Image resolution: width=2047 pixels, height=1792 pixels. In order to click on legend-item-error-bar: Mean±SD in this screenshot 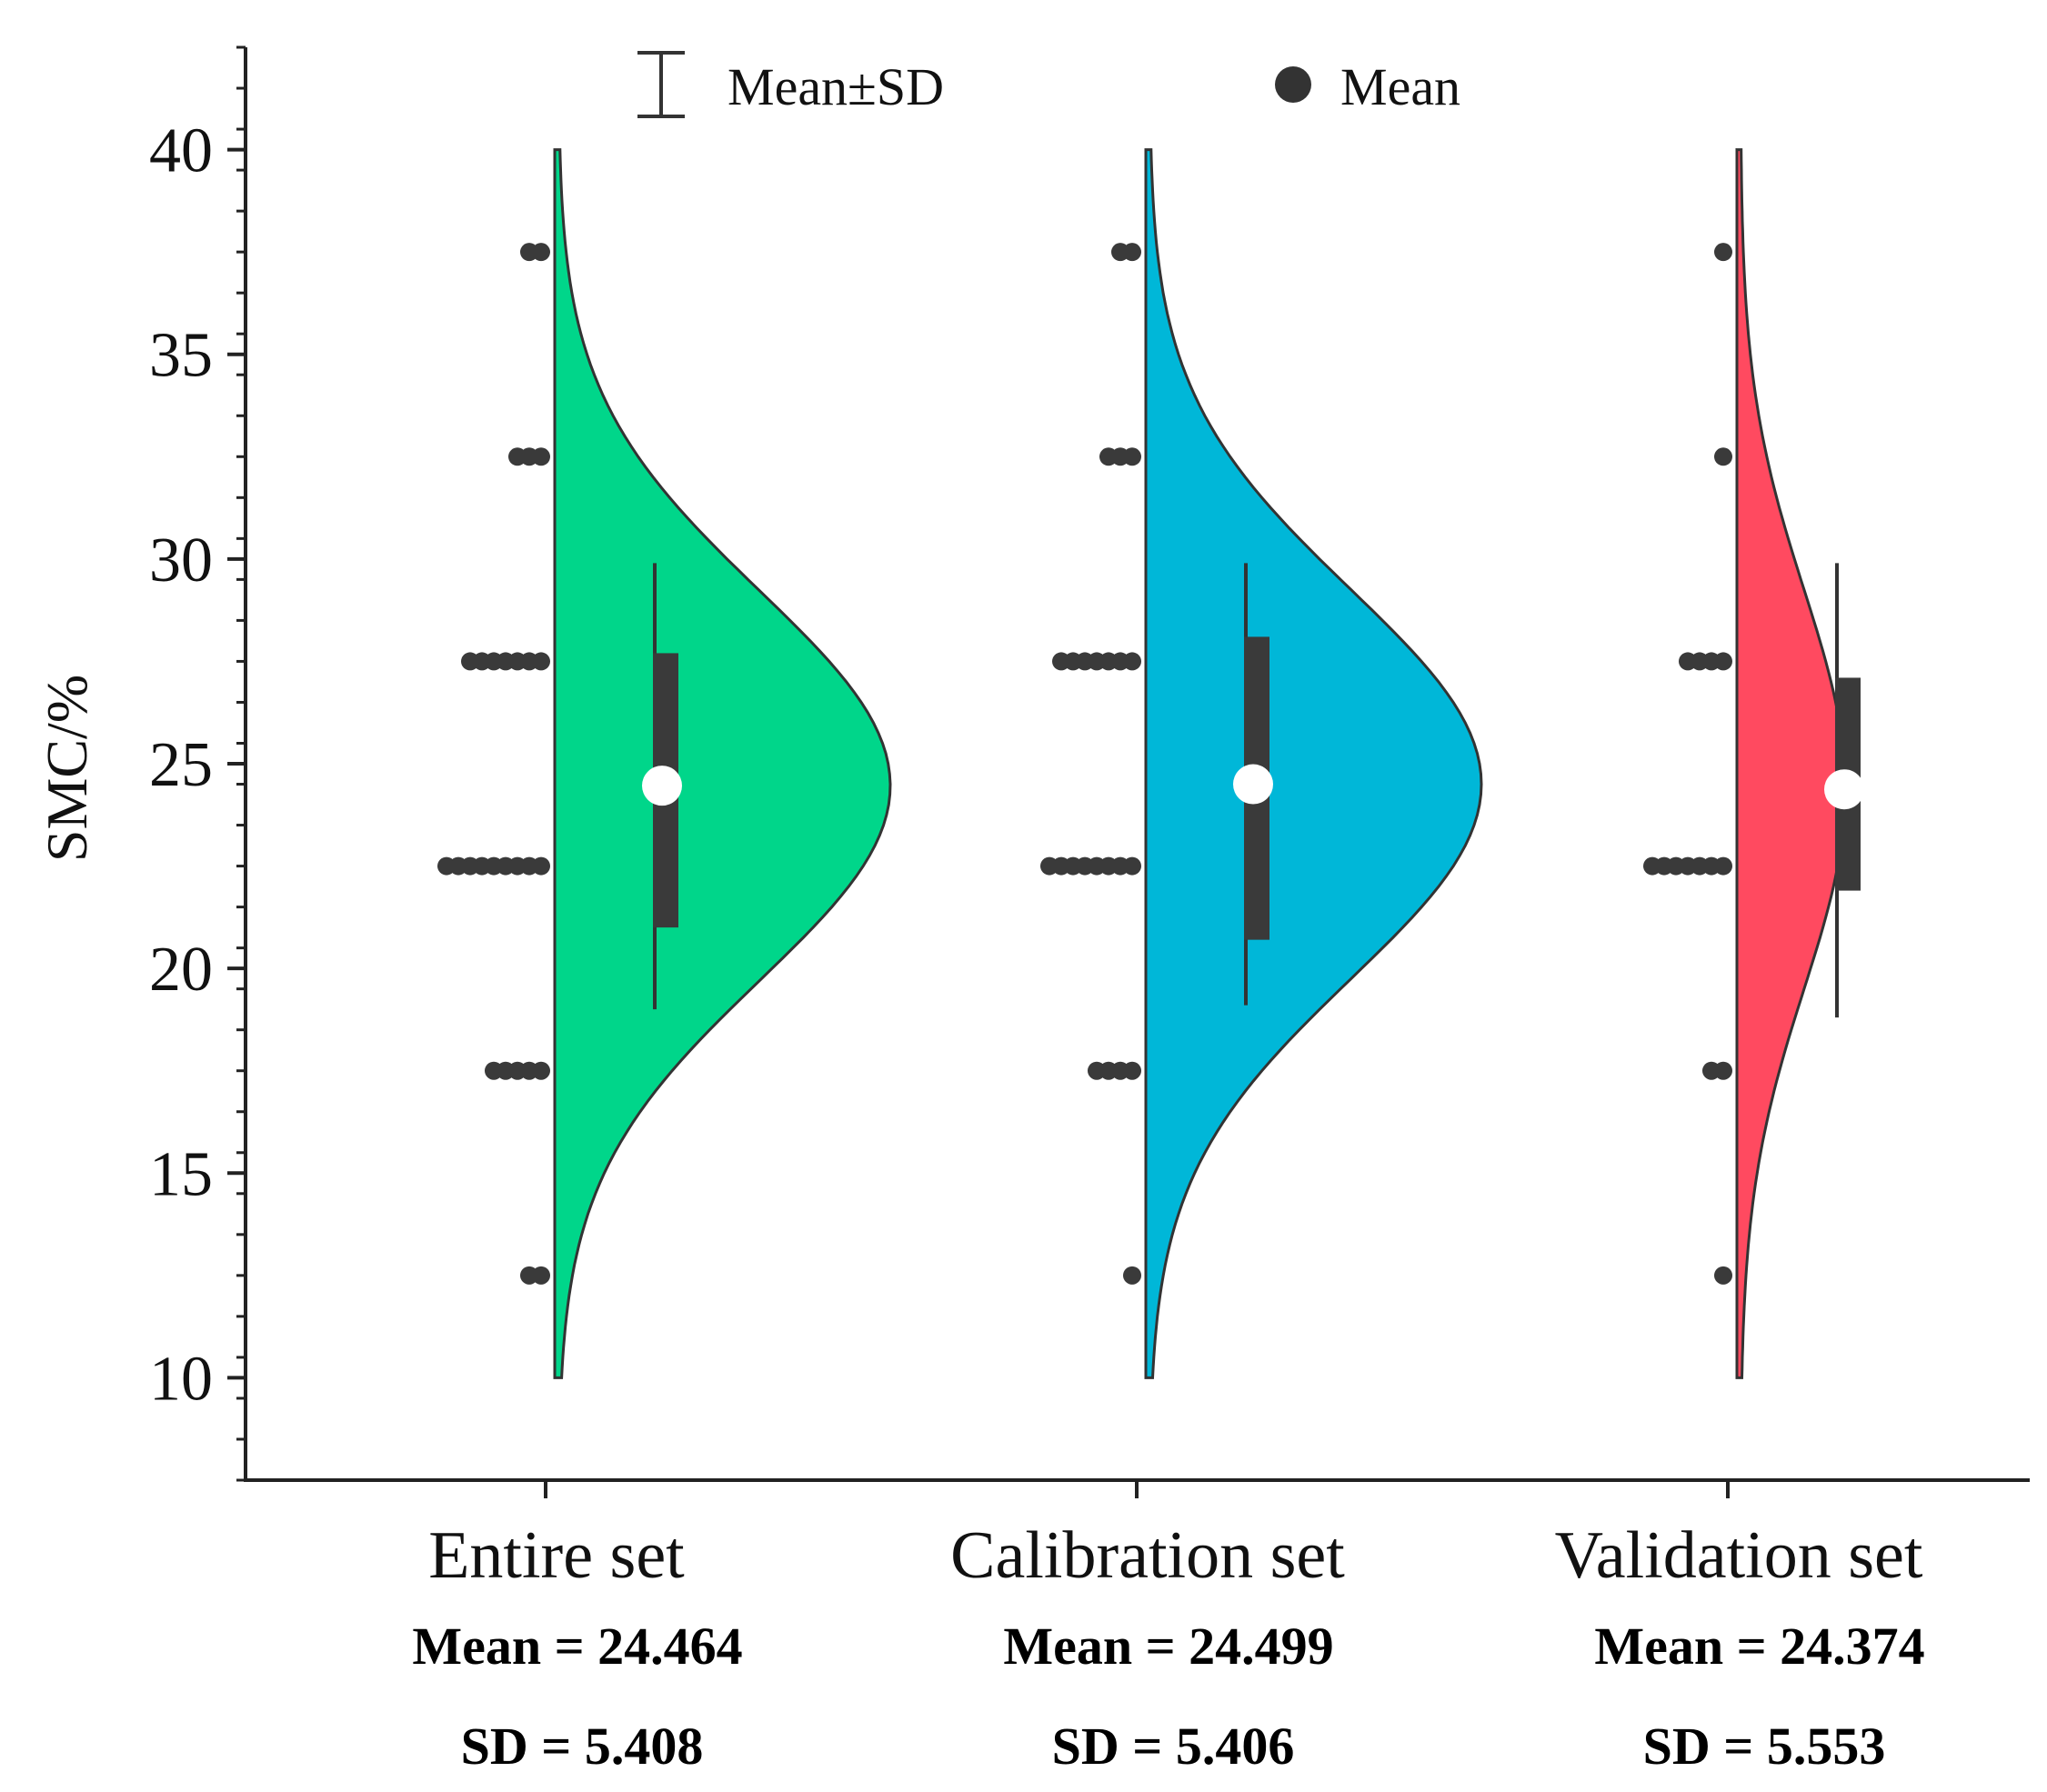, I will do `click(790, 84)`.